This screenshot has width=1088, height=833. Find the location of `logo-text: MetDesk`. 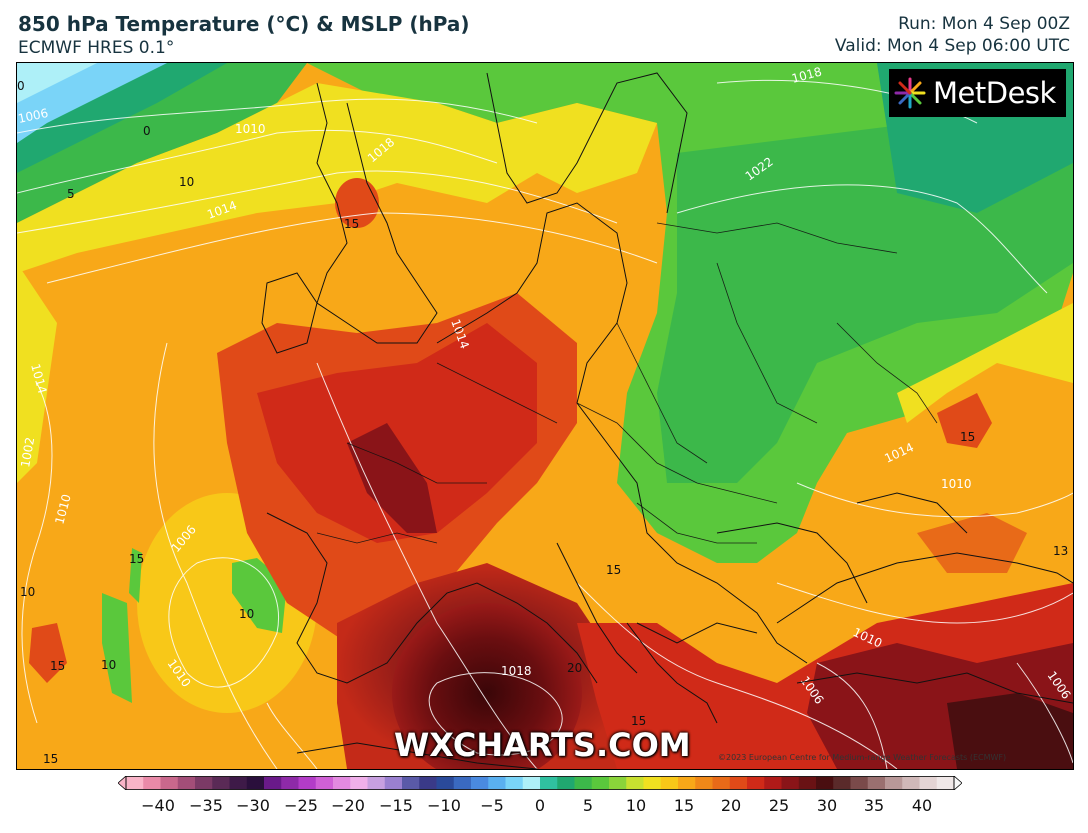

logo-text: MetDesk is located at coordinates (994, 93).